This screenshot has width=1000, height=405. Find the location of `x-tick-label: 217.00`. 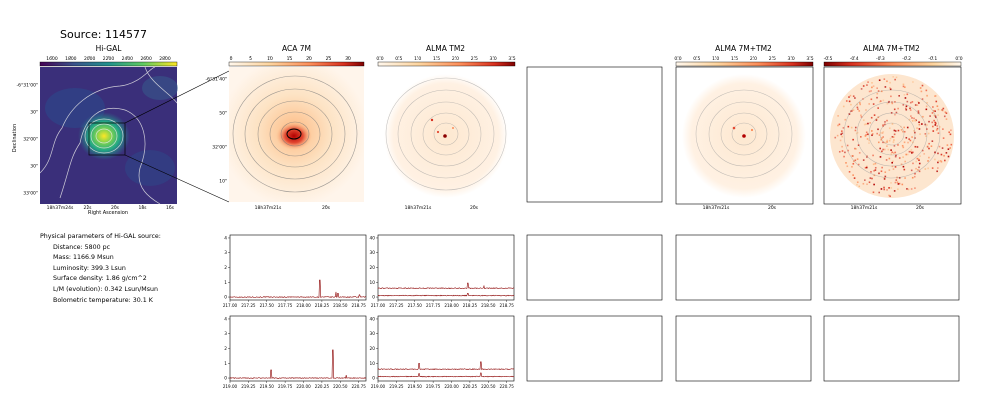

x-tick-label: 217.00 is located at coordinates (378, 305).